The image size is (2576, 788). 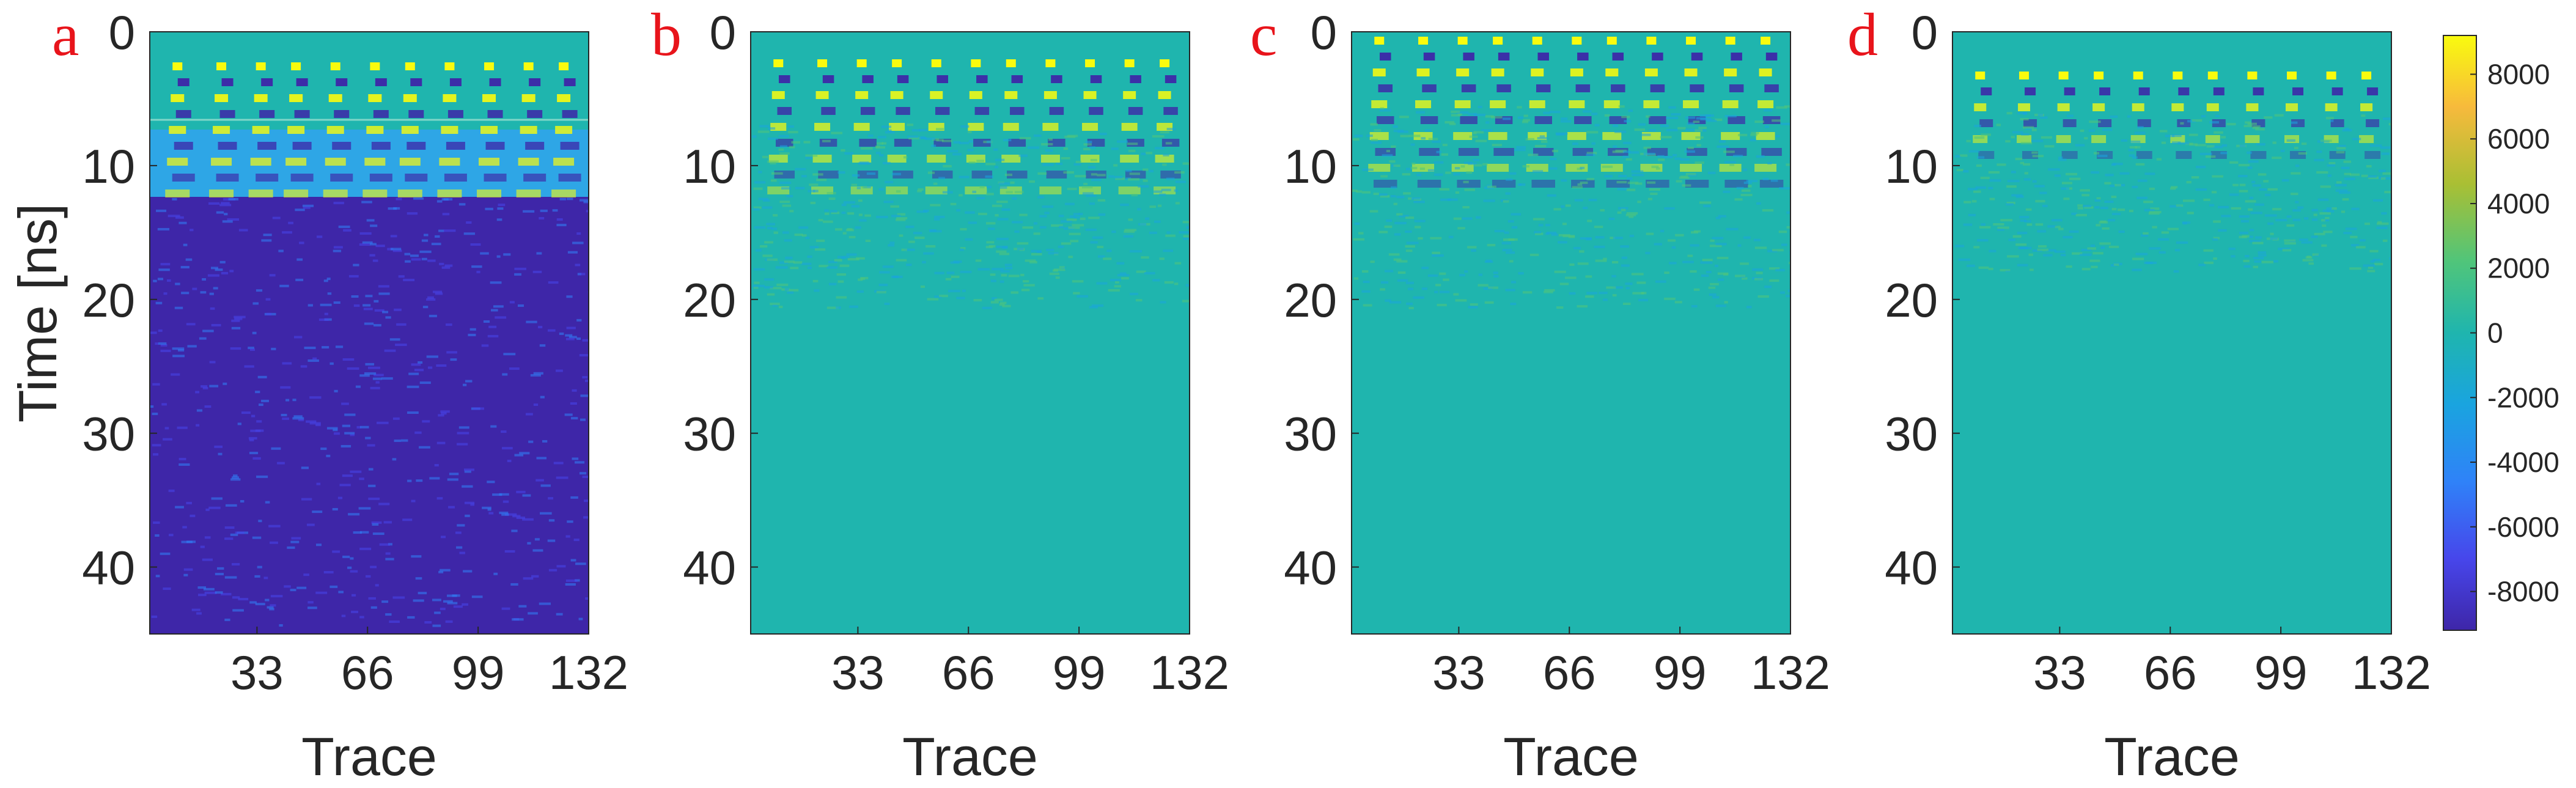 What do you see at coordinates (1680, 672) in the screenshot?
I see `x-tick-label-c-2: 99` at bounding box center [1680, 672].